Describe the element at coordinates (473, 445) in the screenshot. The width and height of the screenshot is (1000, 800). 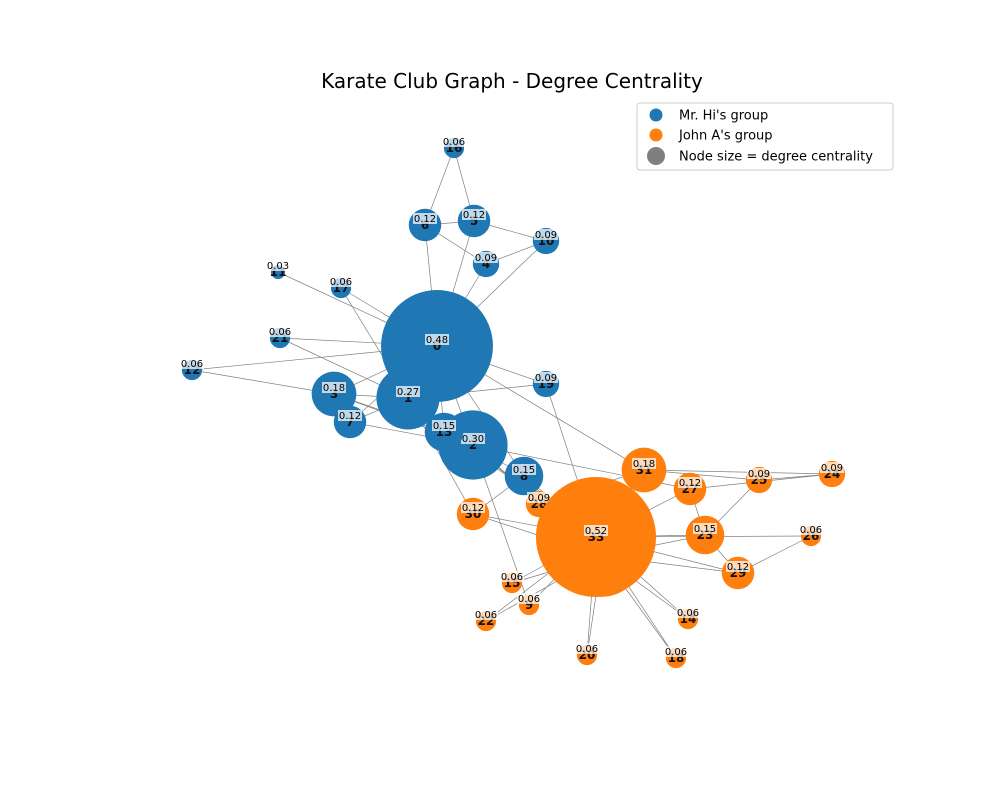
I see `node-id-label-2: 2` at that location.